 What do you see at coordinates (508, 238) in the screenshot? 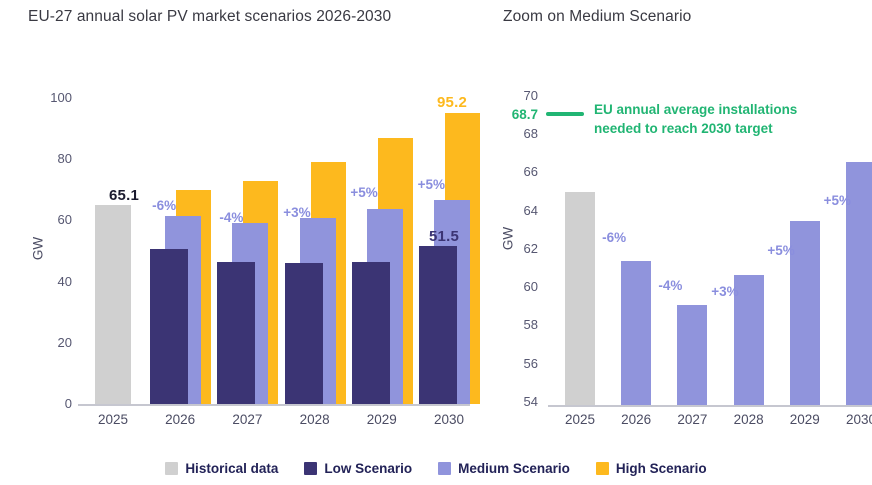
I see `right-y-axis-title: GW` at bounding box center [508, 238].